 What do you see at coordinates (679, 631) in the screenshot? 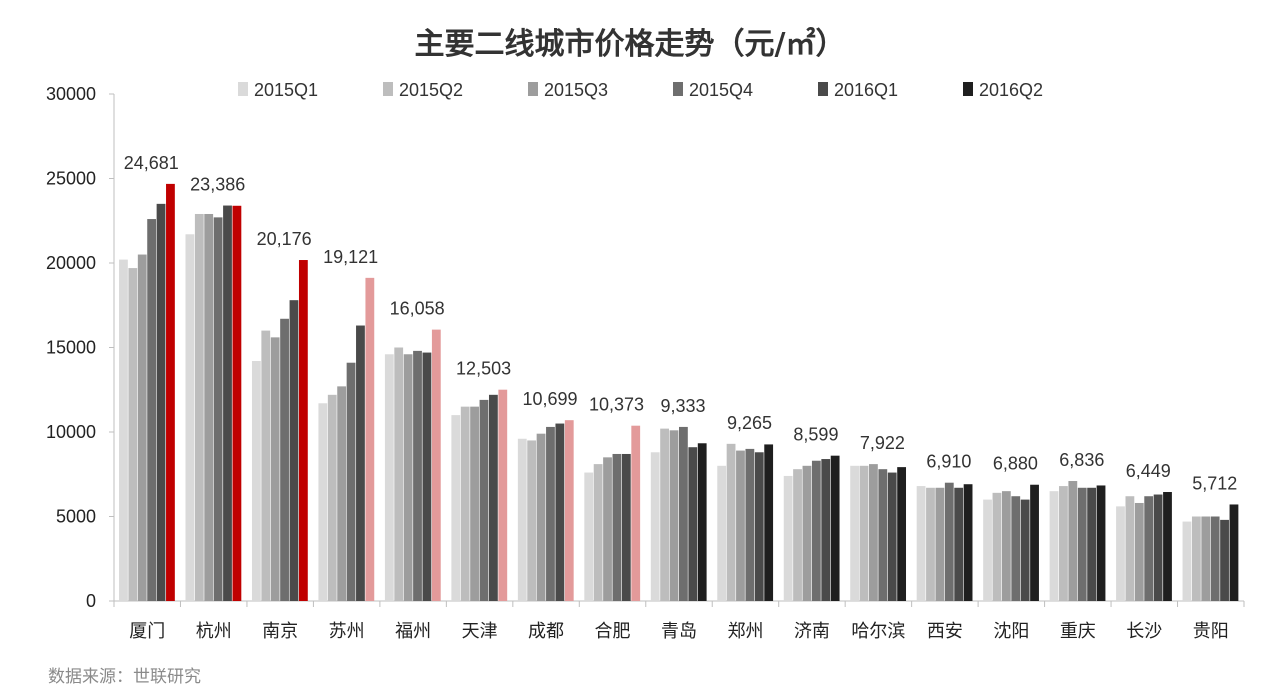
I see `x-tick-label: 青岛` at bounding box center [679, 631].